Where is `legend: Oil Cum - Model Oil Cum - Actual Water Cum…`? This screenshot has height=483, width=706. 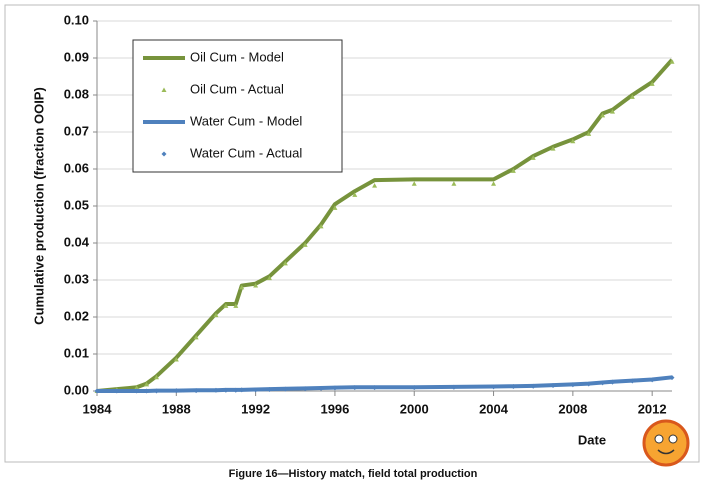
legend: Oil Cum - Model Oil Cum - Actual Water Cum… is located at coordinates (237, 106).